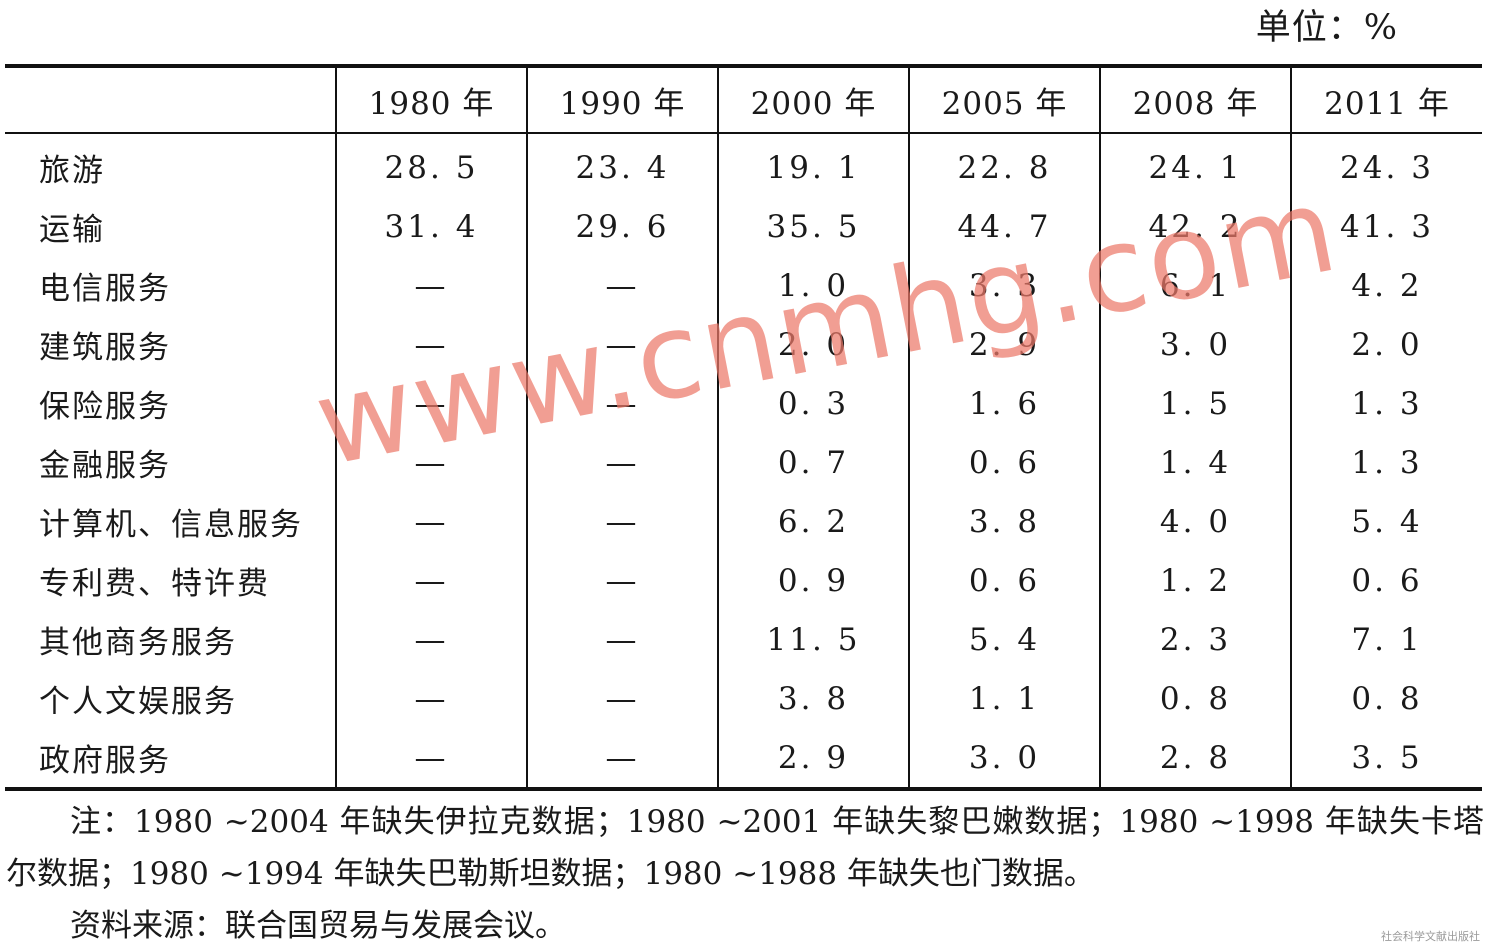 This screenshot has width=1490, height=952. I want to click on table-row: 旅游 28. 5 23. 4 19. 1 22. 8 24. 1 24. 3, so click(743, 165).